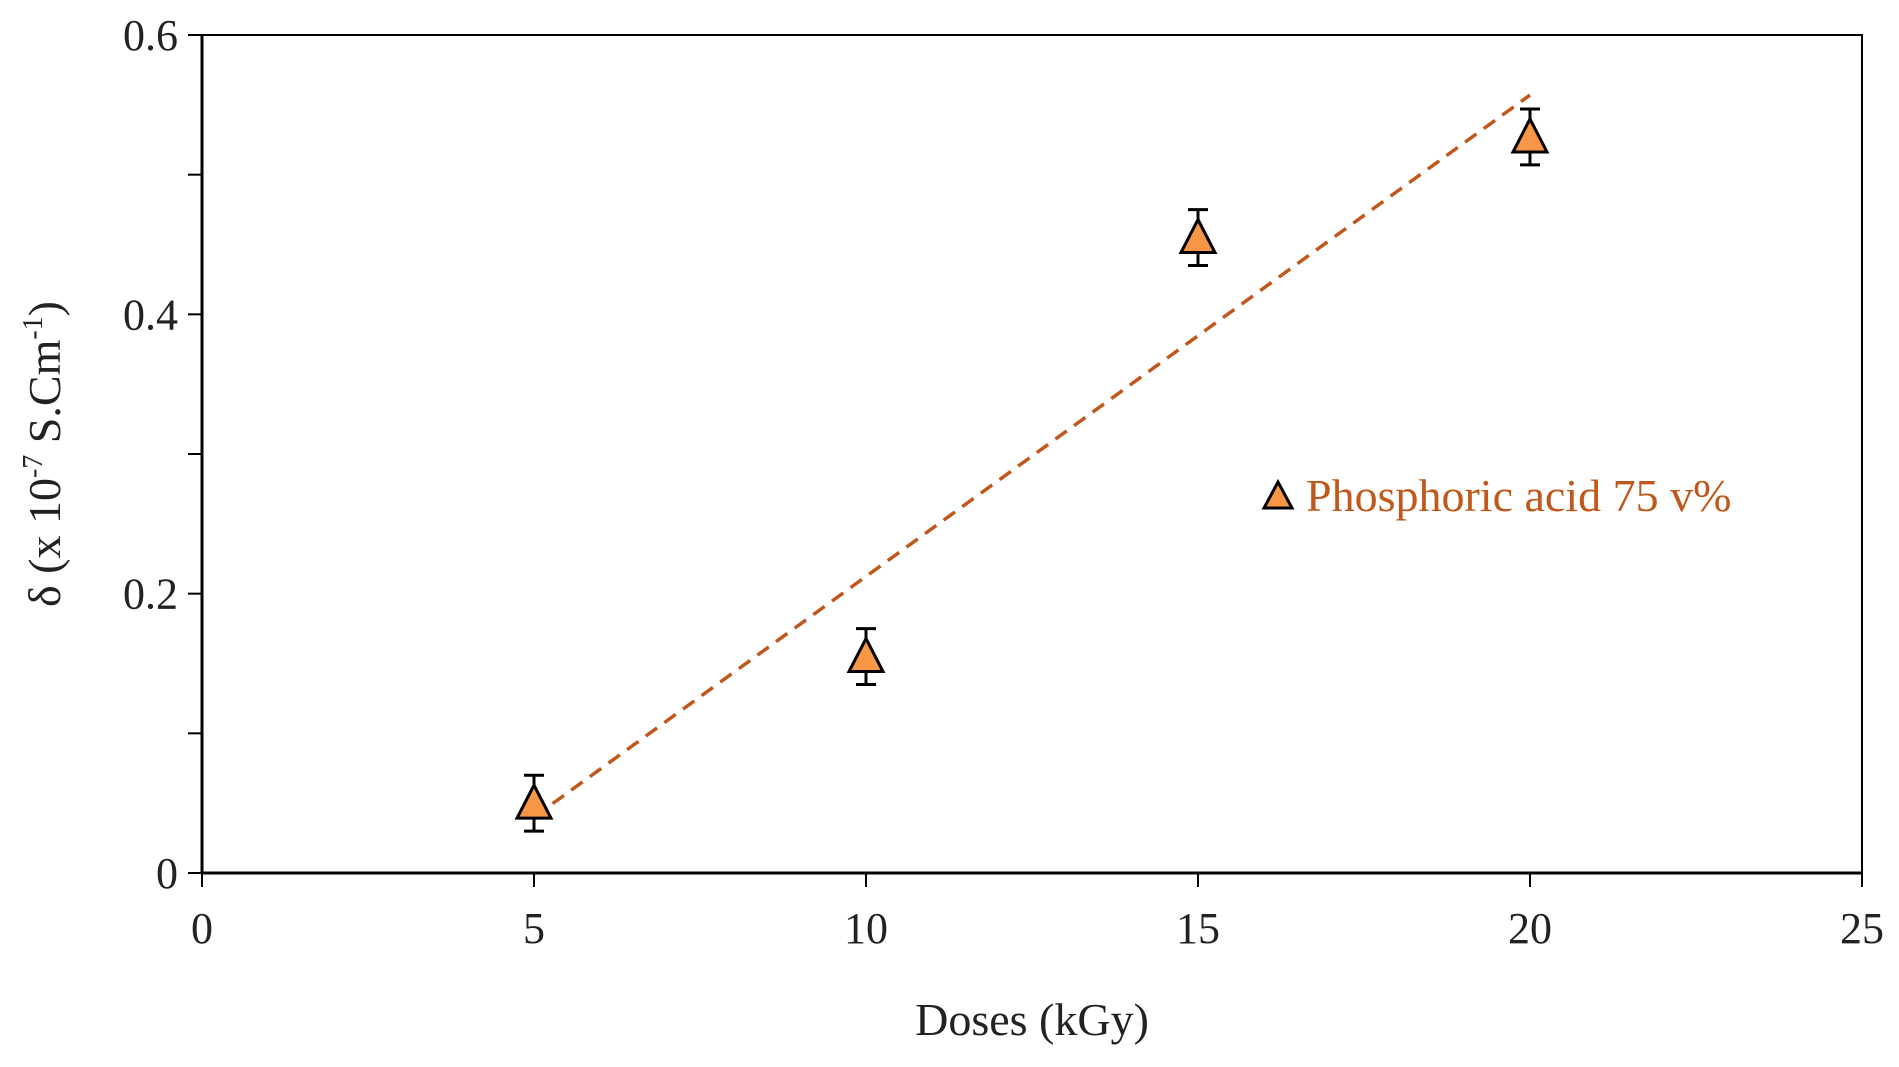 This screenshot has height=1067, width=1899. Describe the element at coordinates (1198, 928) in the screenshot. I see `x-tick-label: 15` at that location.